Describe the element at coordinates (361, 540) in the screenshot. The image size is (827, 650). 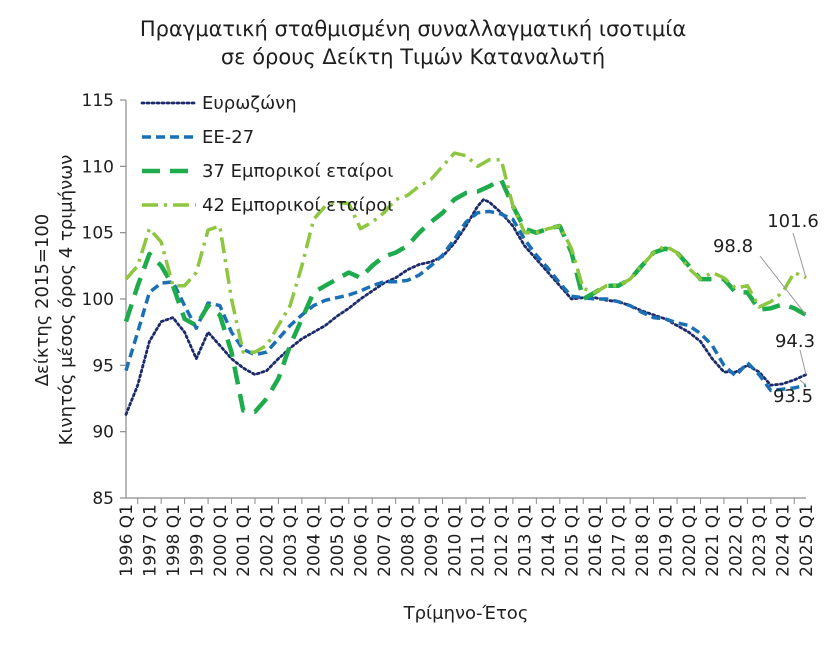
I see `x-tick-label: 2006 Q1` at that location.